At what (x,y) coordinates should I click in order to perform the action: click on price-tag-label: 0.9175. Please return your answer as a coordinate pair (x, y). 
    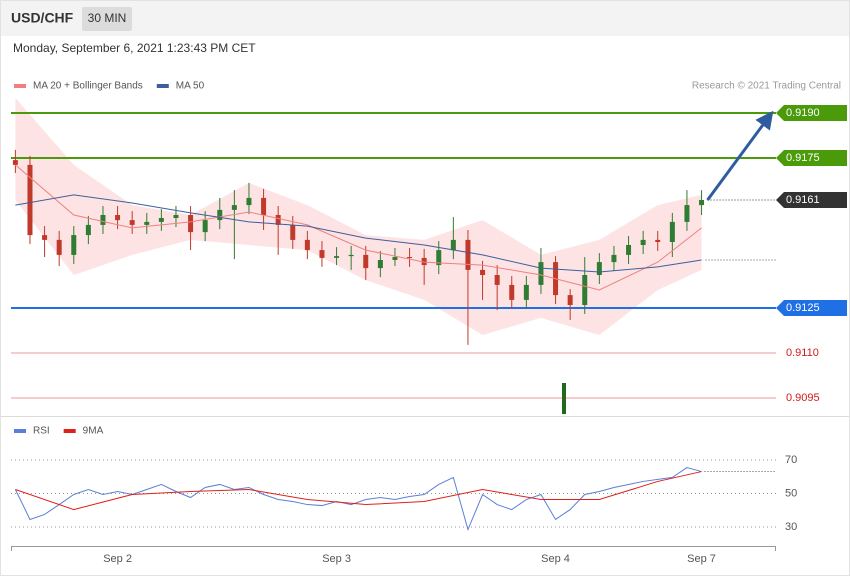
    Looking at the image, I should click on (803, 158).